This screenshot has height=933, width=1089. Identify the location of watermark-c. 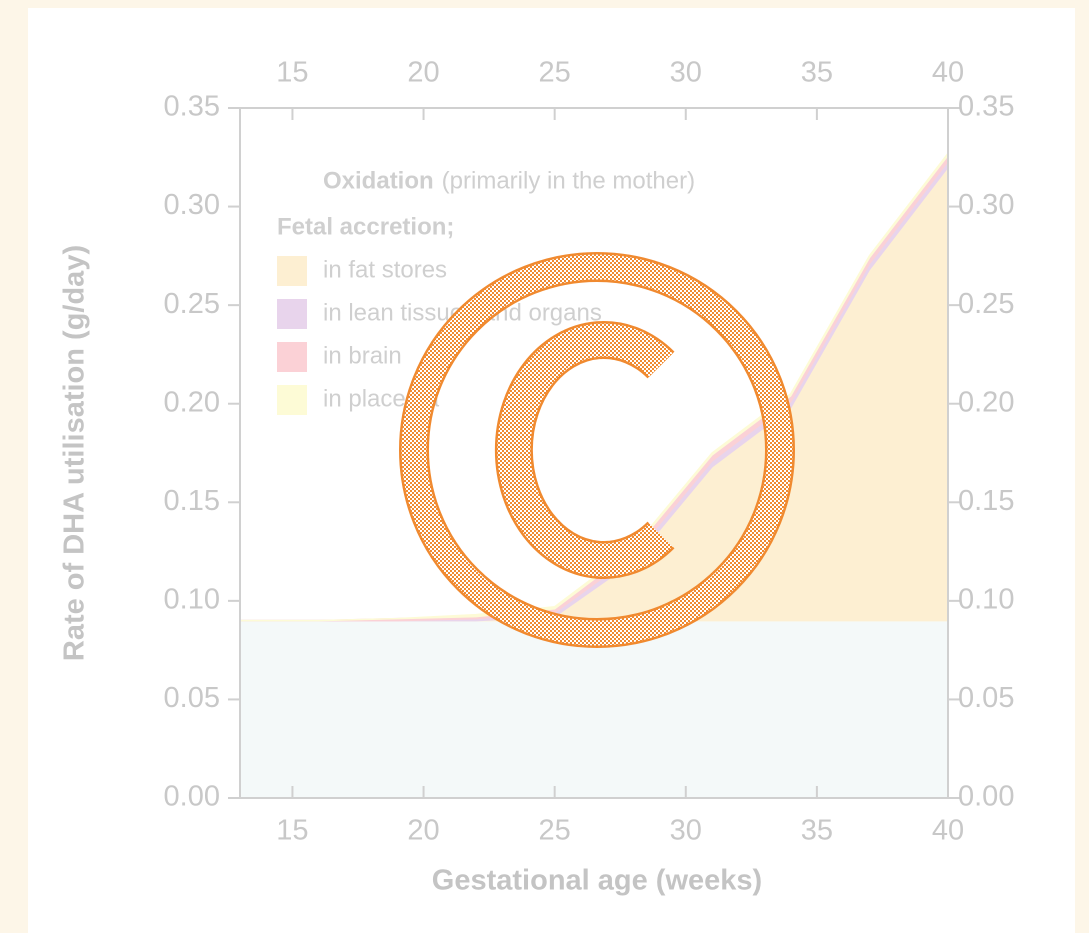
(585, 450).